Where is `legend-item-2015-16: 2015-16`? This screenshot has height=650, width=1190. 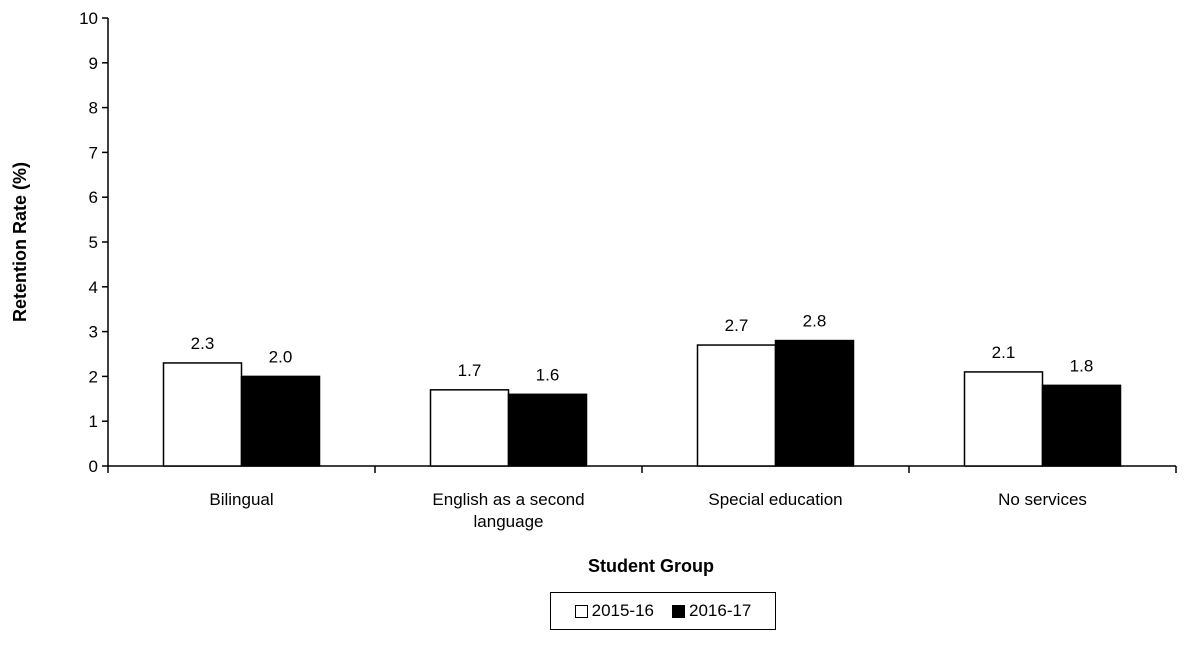
legend-item-2015-16: 2015-16 is located at coordinates (614, 611).